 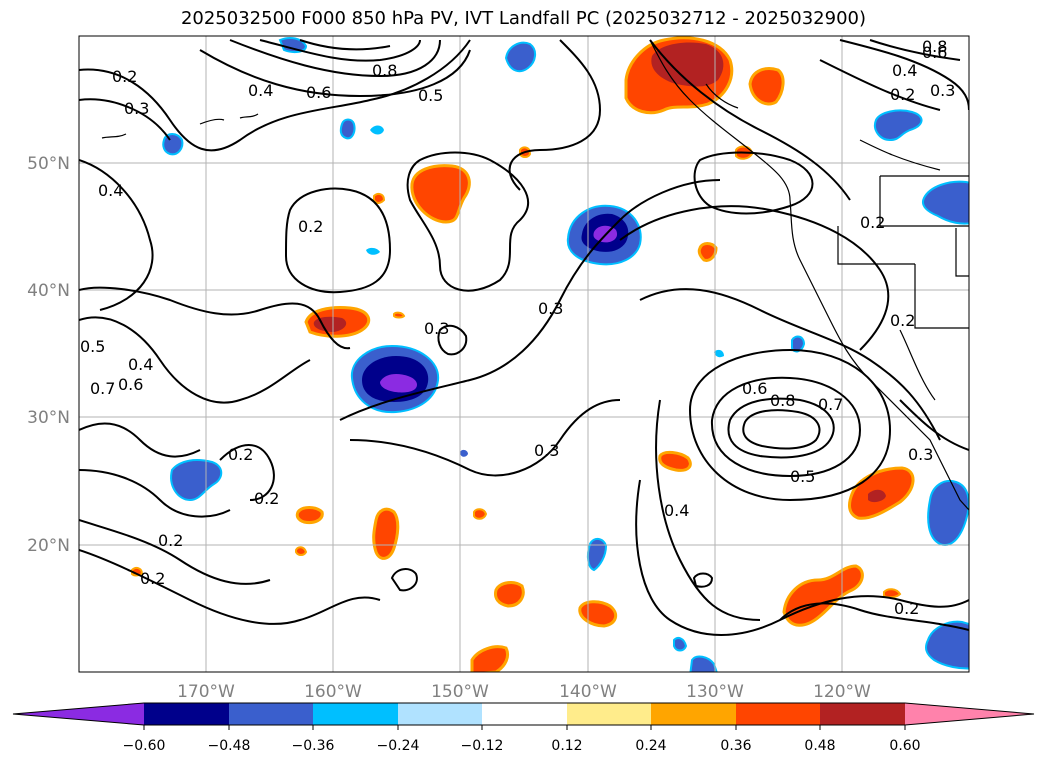 What do you see at coordinates (566, 746) in the screenshot?
I see `colorbar-tick-label: 0.12` at bounding box center [566, 746].